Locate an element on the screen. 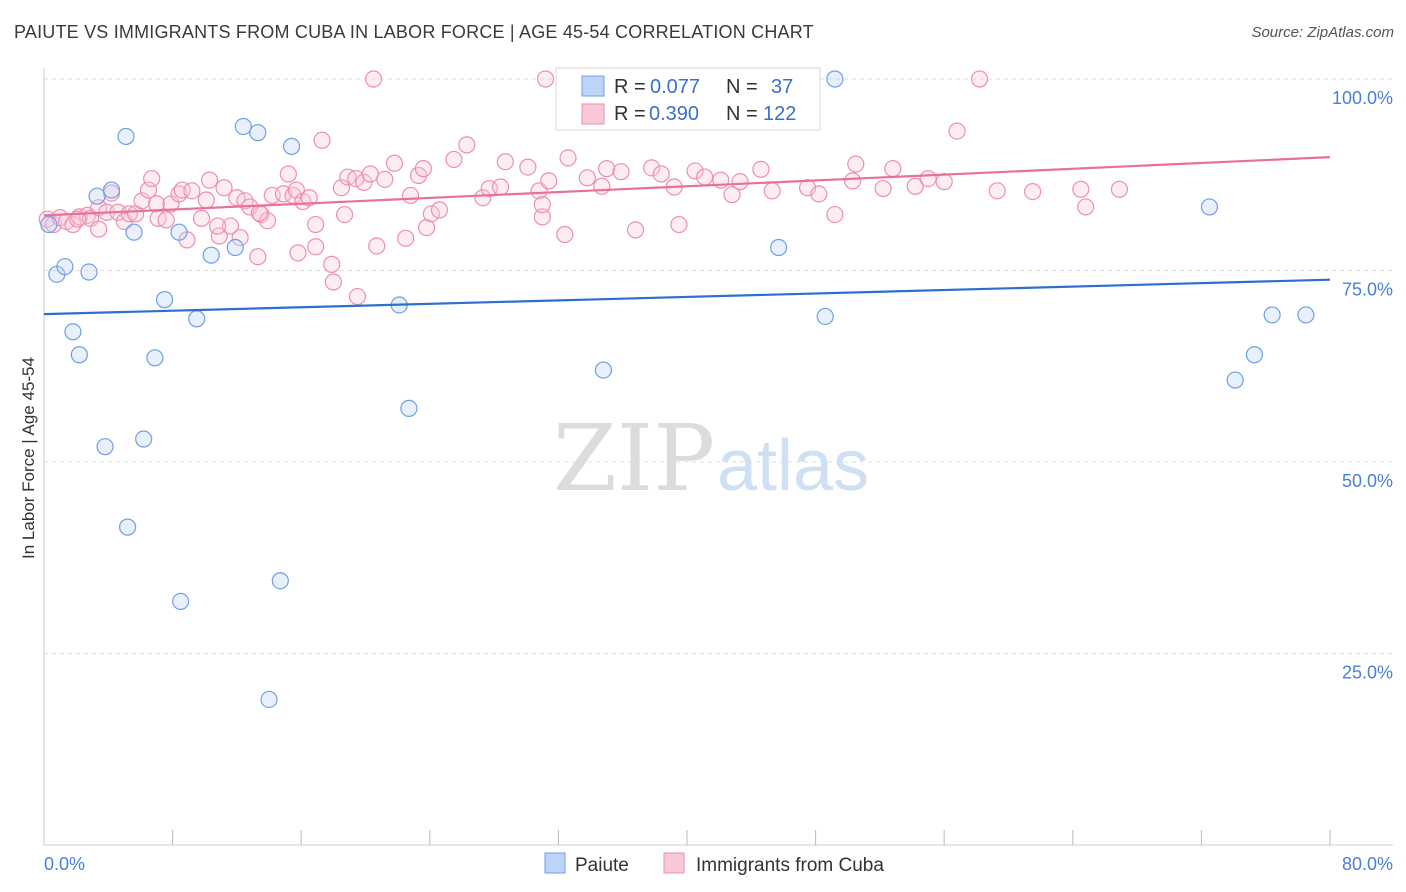  trend-line-cuba is located at coordinates (687, 186).